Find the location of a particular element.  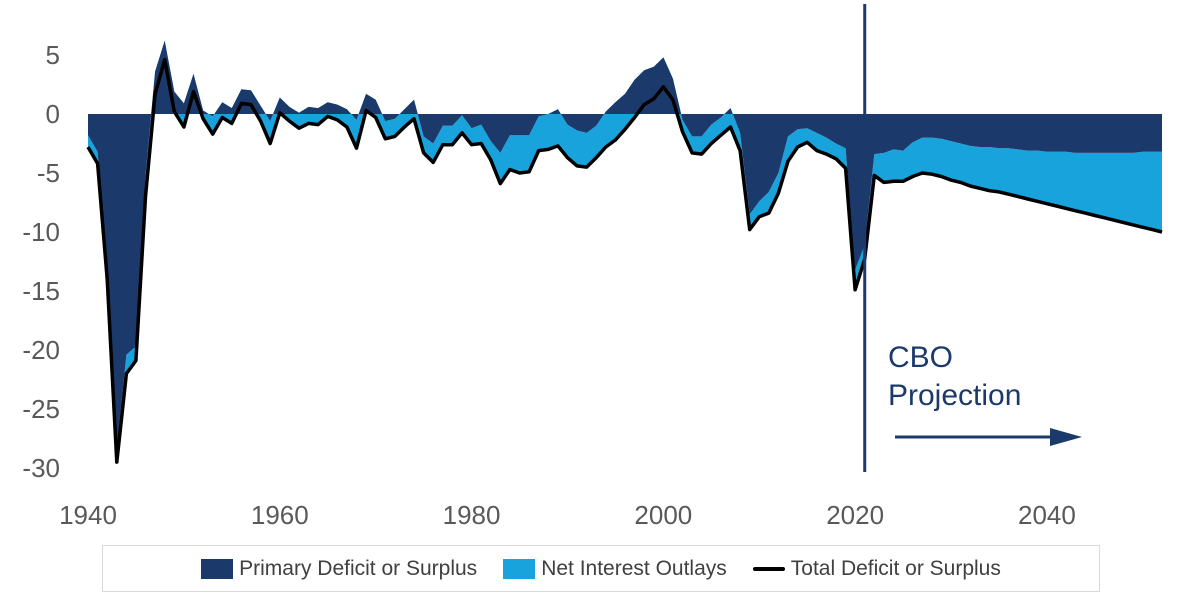

y-tick-label: -10 is located at coordinates (41, 232).